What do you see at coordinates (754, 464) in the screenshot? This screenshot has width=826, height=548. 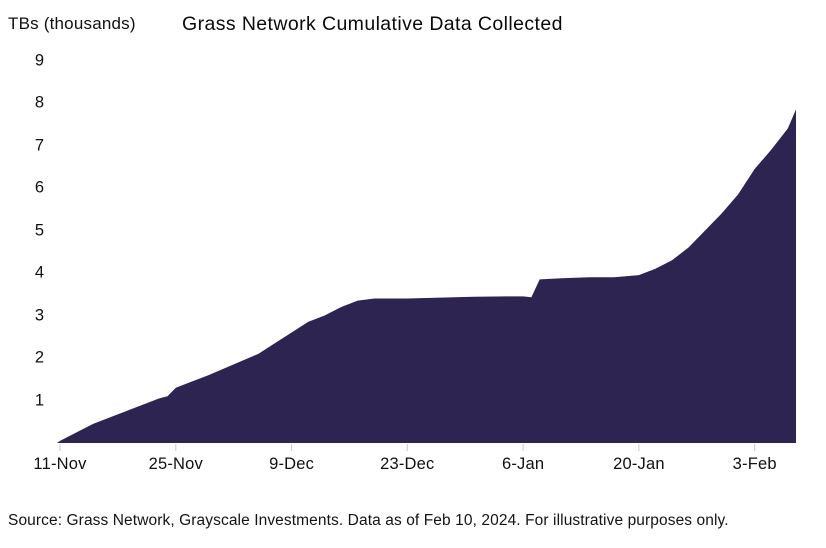 I see `x-tick-label: 3-Feb` at bounding box center [754, 464].